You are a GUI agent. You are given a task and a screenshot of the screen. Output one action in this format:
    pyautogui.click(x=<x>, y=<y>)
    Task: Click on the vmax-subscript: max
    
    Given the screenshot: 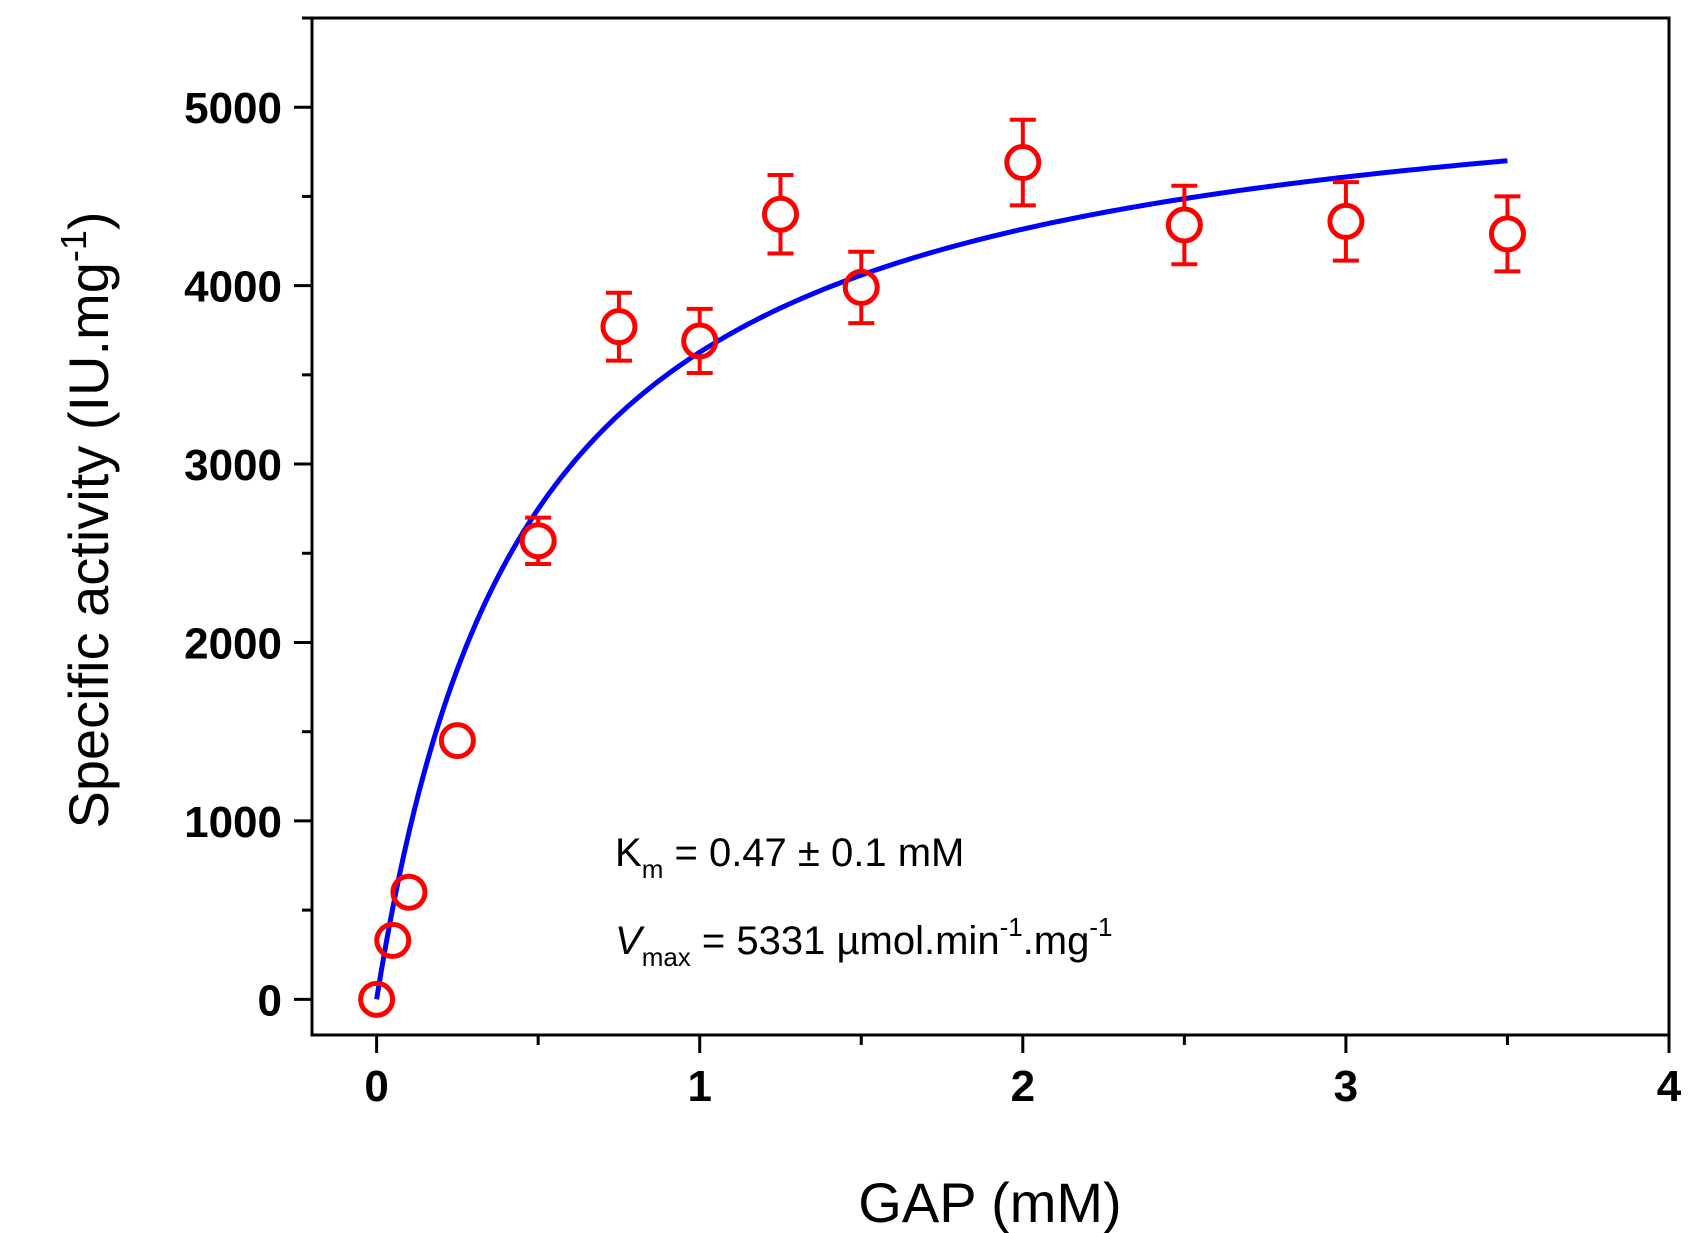 What is the action you would take?
    pyautogui.click(x=666, y=957)
    